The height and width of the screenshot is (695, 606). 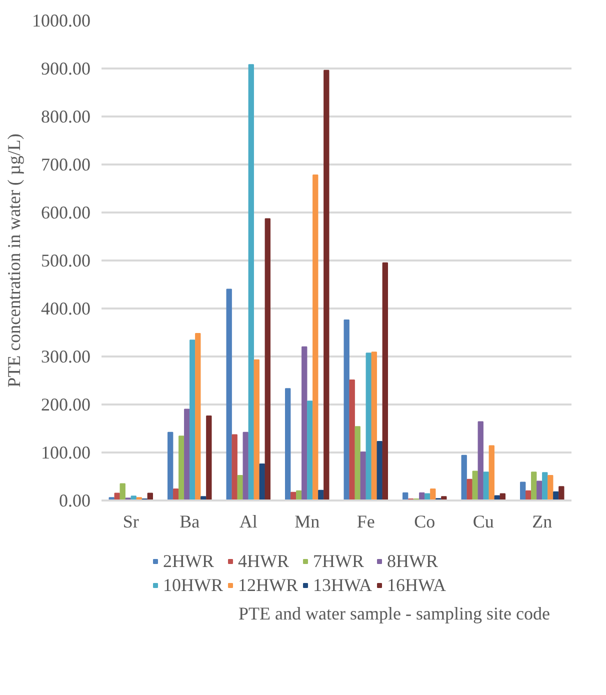 What do you see at coordinates (190, 522) in the screenshot?
I see `x-tick-label: Ba` at bounding box center [190, 522].